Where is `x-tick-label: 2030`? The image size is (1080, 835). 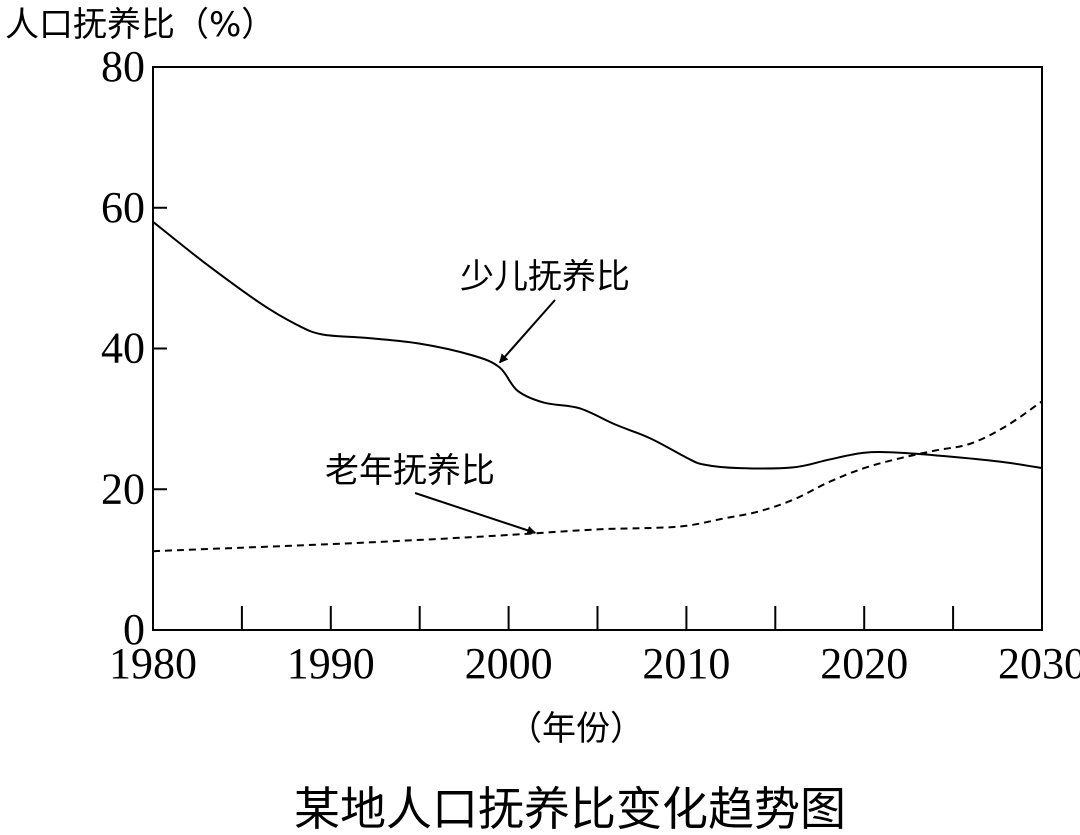
x-tick-label: 2030 is located at coordinates (1039, 663).